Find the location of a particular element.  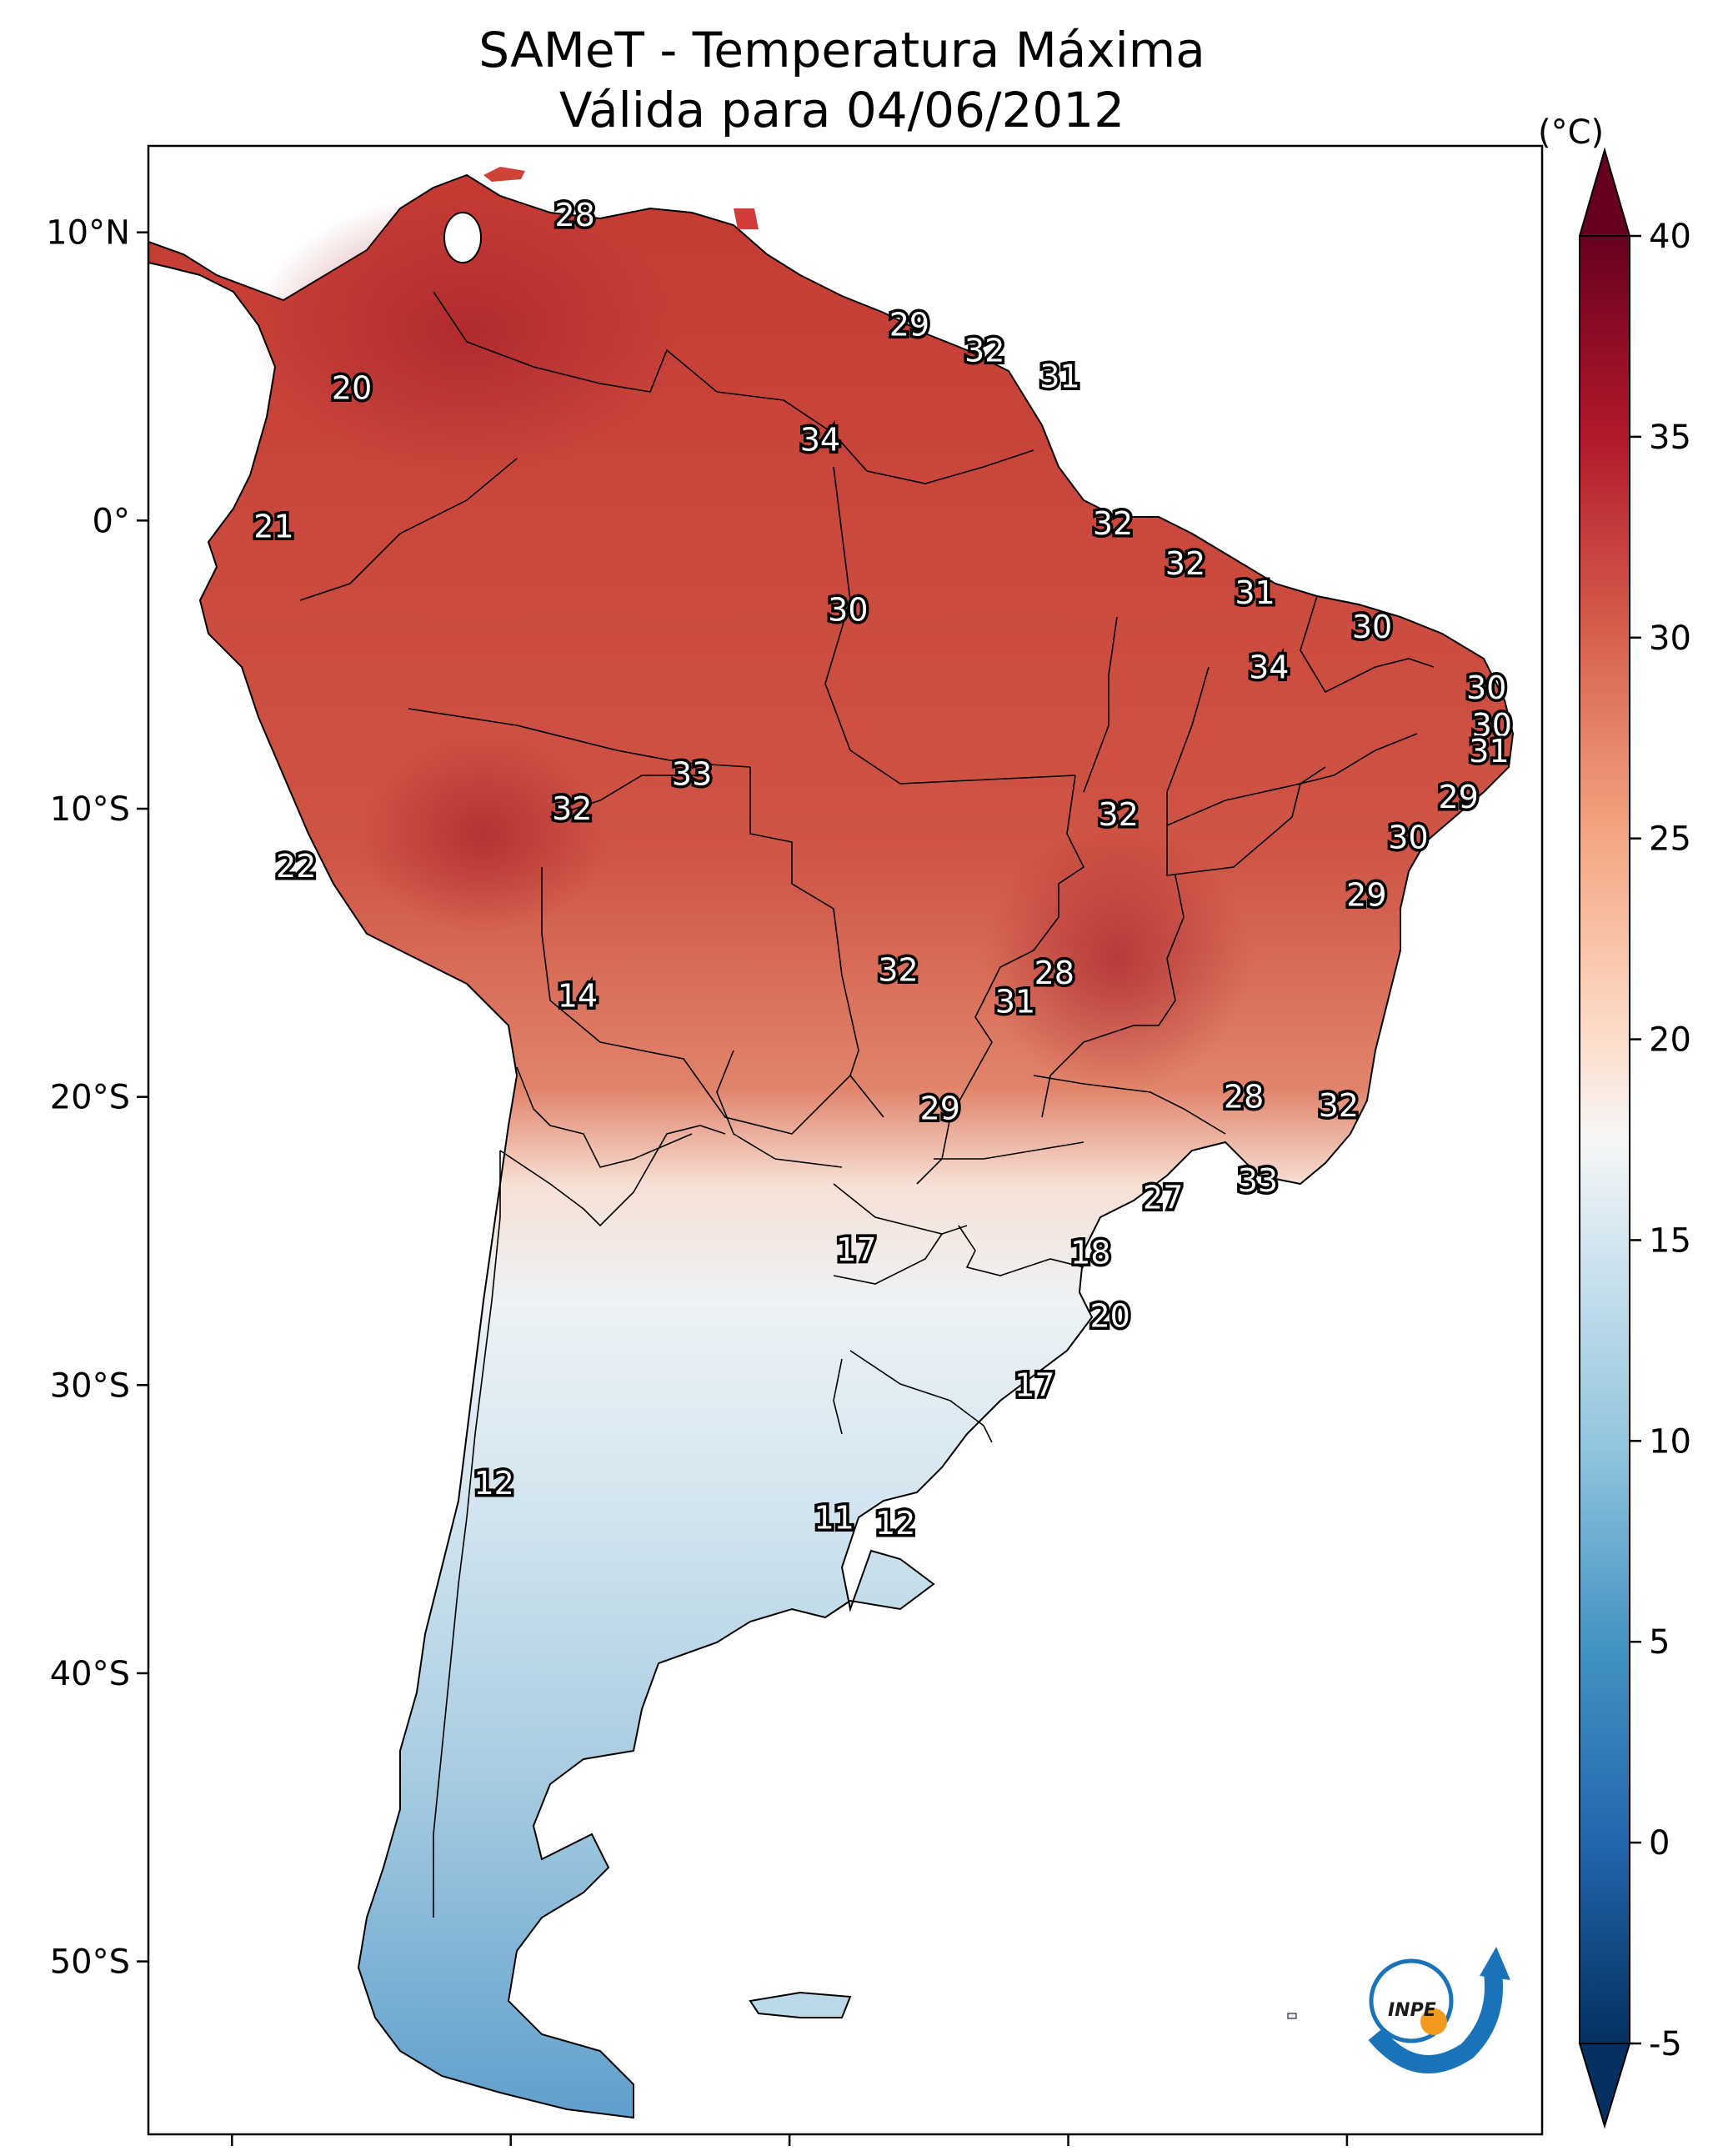

colorbar-unit: (°C) is located at coordinates (1571, 132).